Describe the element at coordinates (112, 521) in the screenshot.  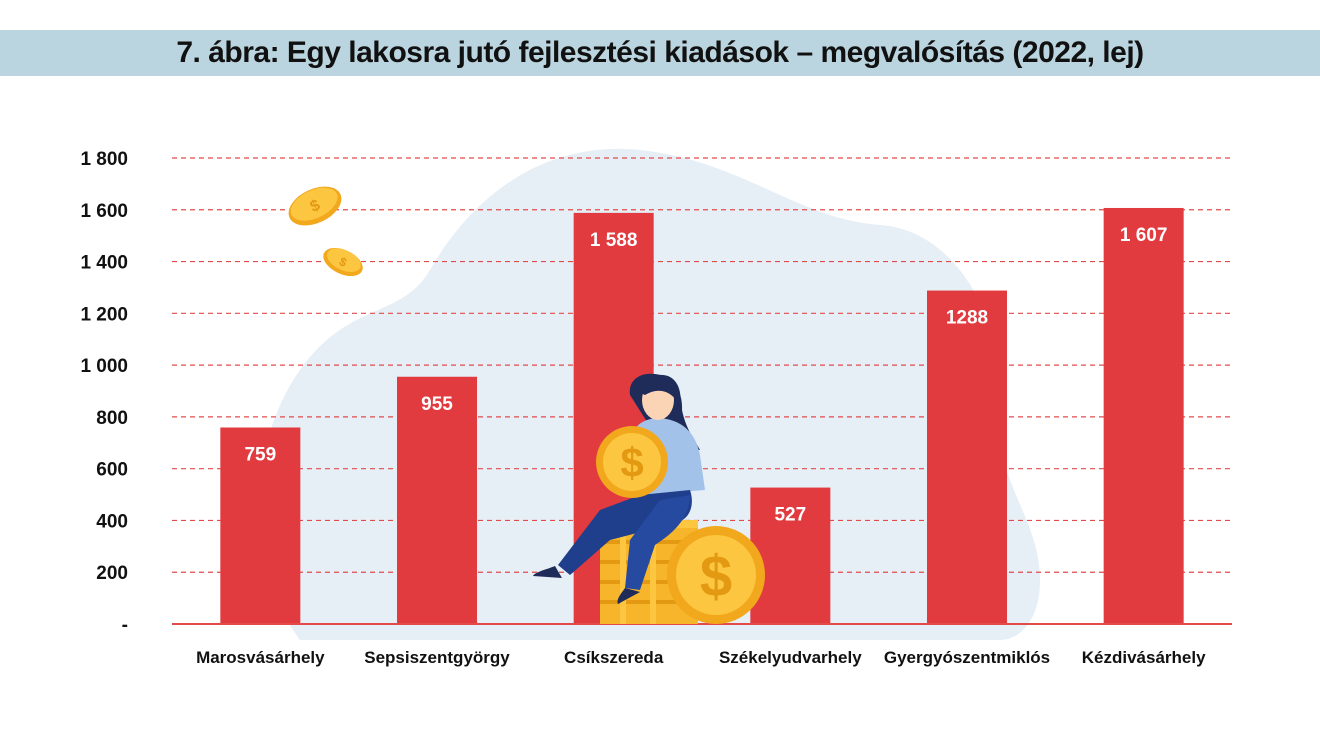
I see `y-tick-label: 400` at that location.